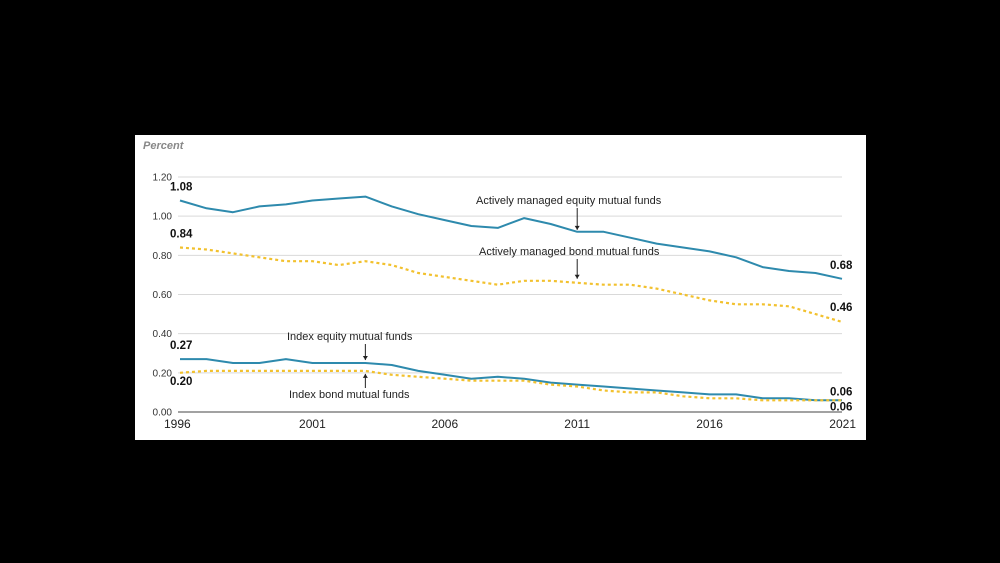 The image size is (1000, 563). I want to click on start-value-label: 0.84, so click(181, 235).